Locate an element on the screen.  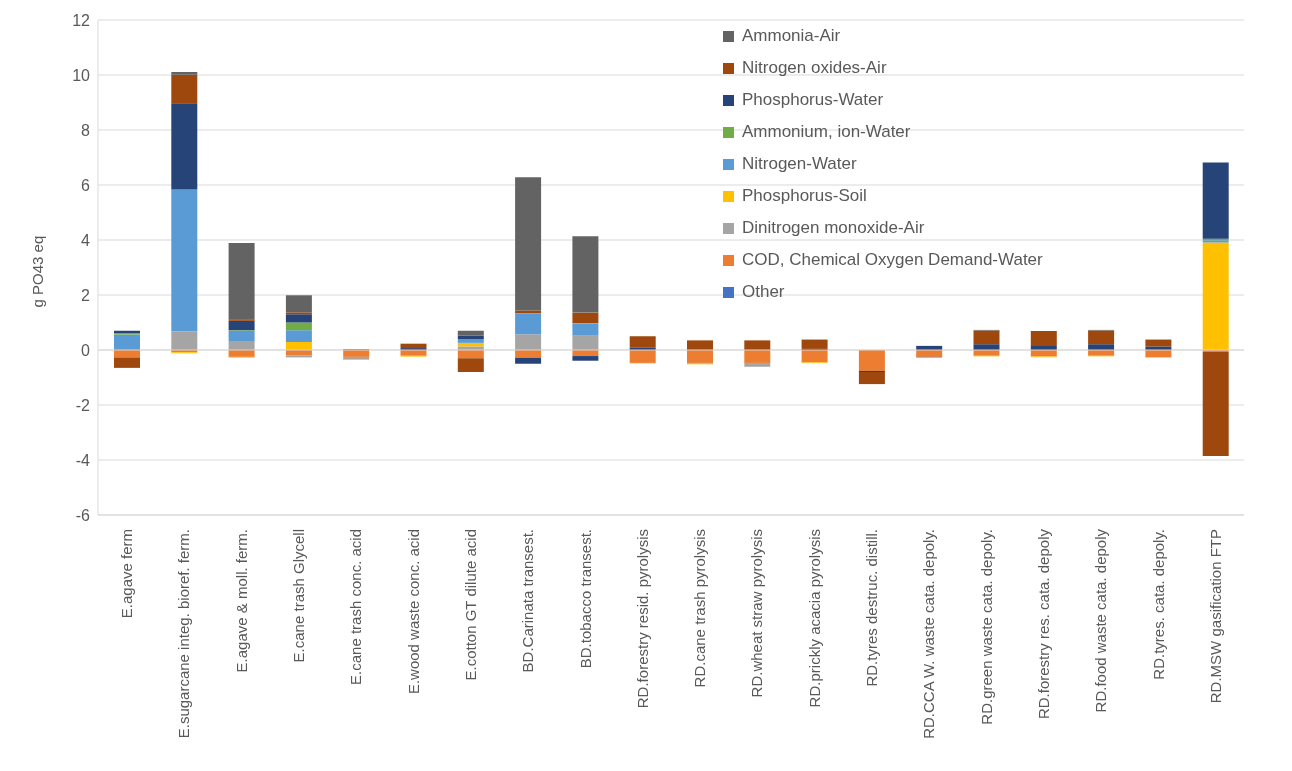
x-tick-label: E.cane trash Glycell is located at coordinates (299, 596).